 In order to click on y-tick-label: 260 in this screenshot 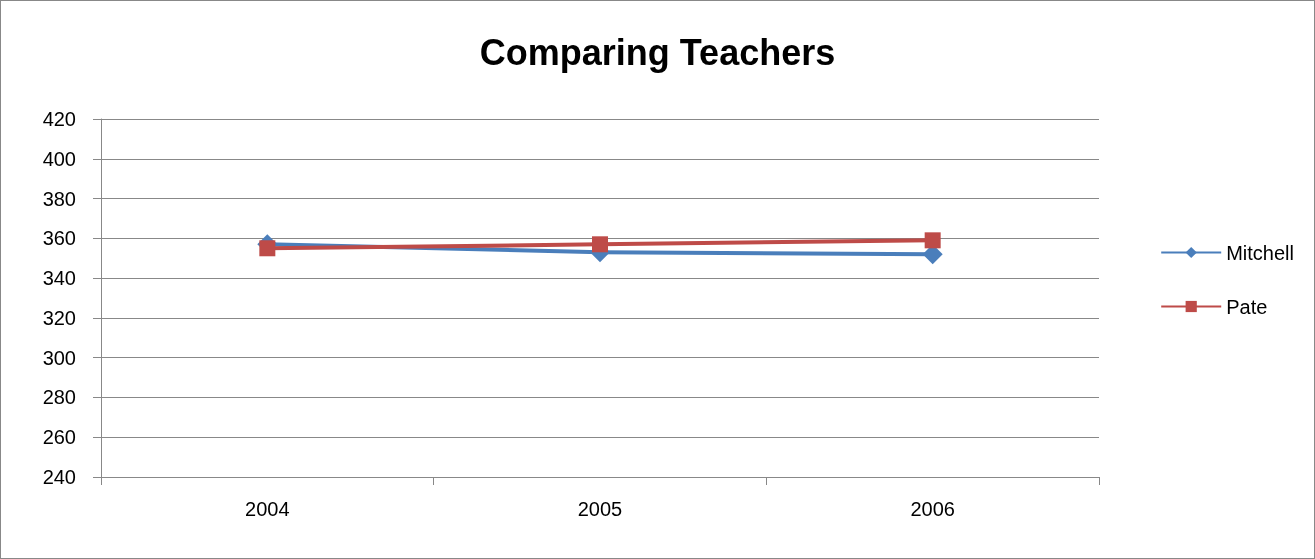, I will do `click(59, 437)`.